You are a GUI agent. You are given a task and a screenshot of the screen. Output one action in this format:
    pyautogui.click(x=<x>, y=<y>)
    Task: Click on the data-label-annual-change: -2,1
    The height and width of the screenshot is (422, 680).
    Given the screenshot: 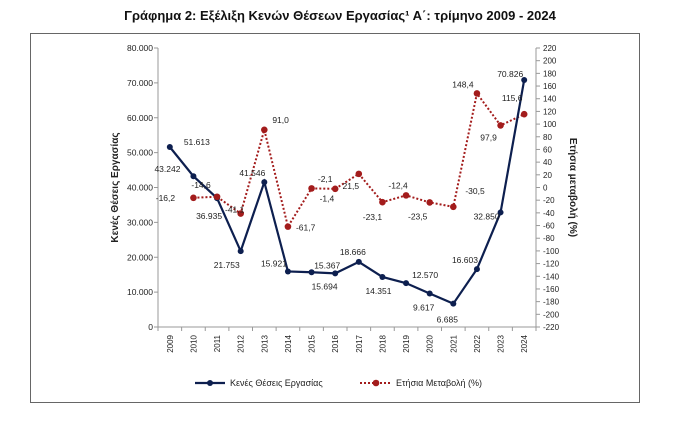 What is the action you would take?
    pyautogui.click(x=325, y=179)
    